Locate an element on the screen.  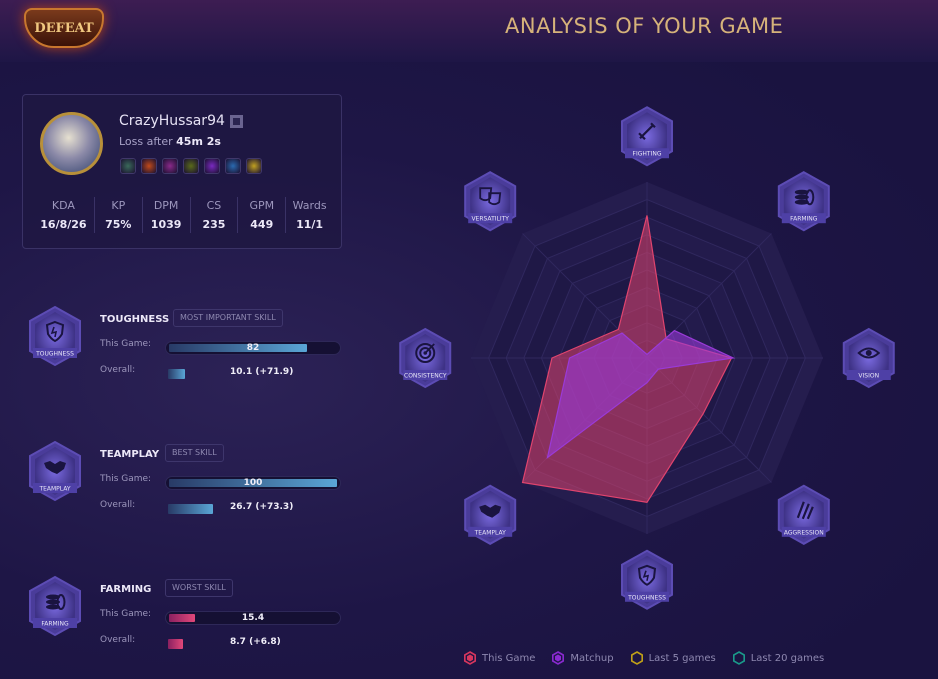
overall-value: 10.1 (+71.9) is located at coordinates (262, 372).